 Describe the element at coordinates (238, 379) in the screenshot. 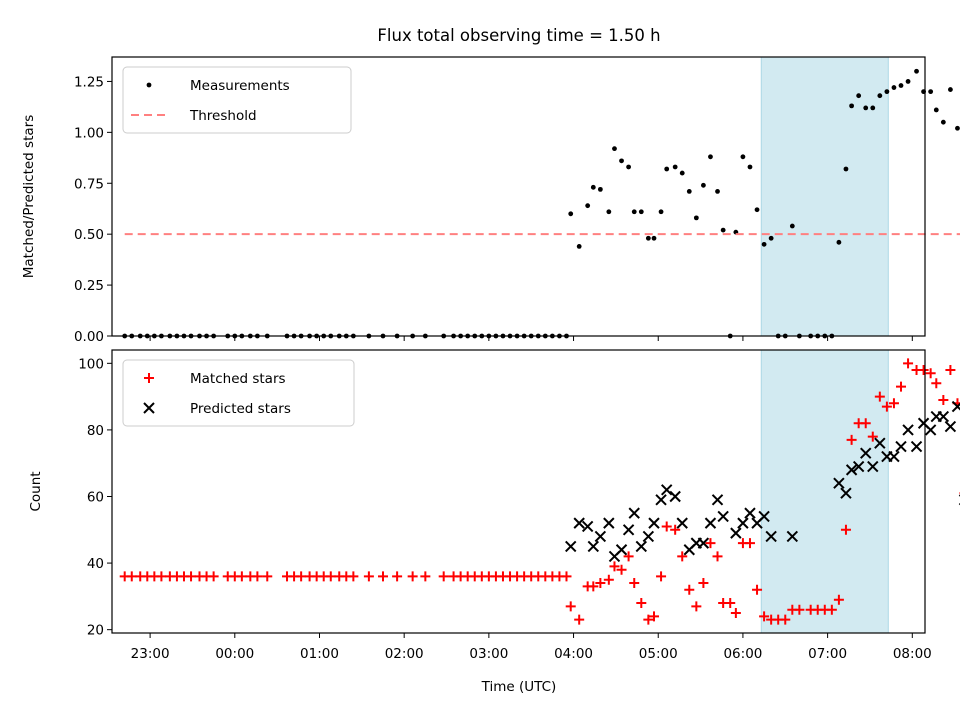

I see `bottom-legend-label: Matched stars` at that location.